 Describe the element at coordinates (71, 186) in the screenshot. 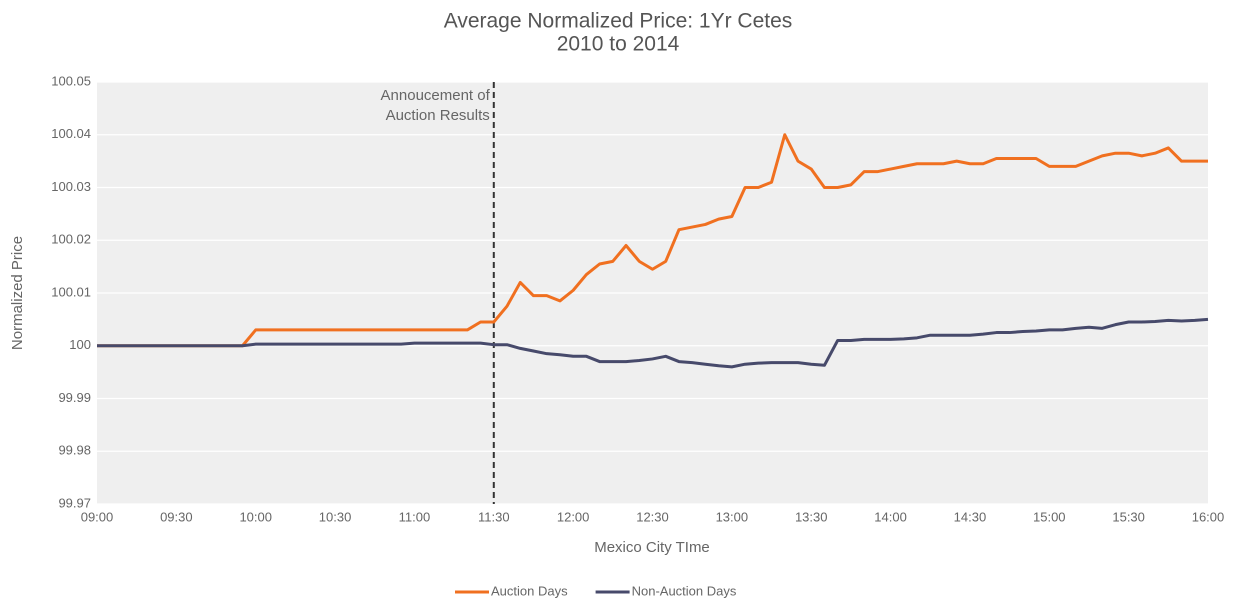

I see `y-tick-label: 100.03` at that location.